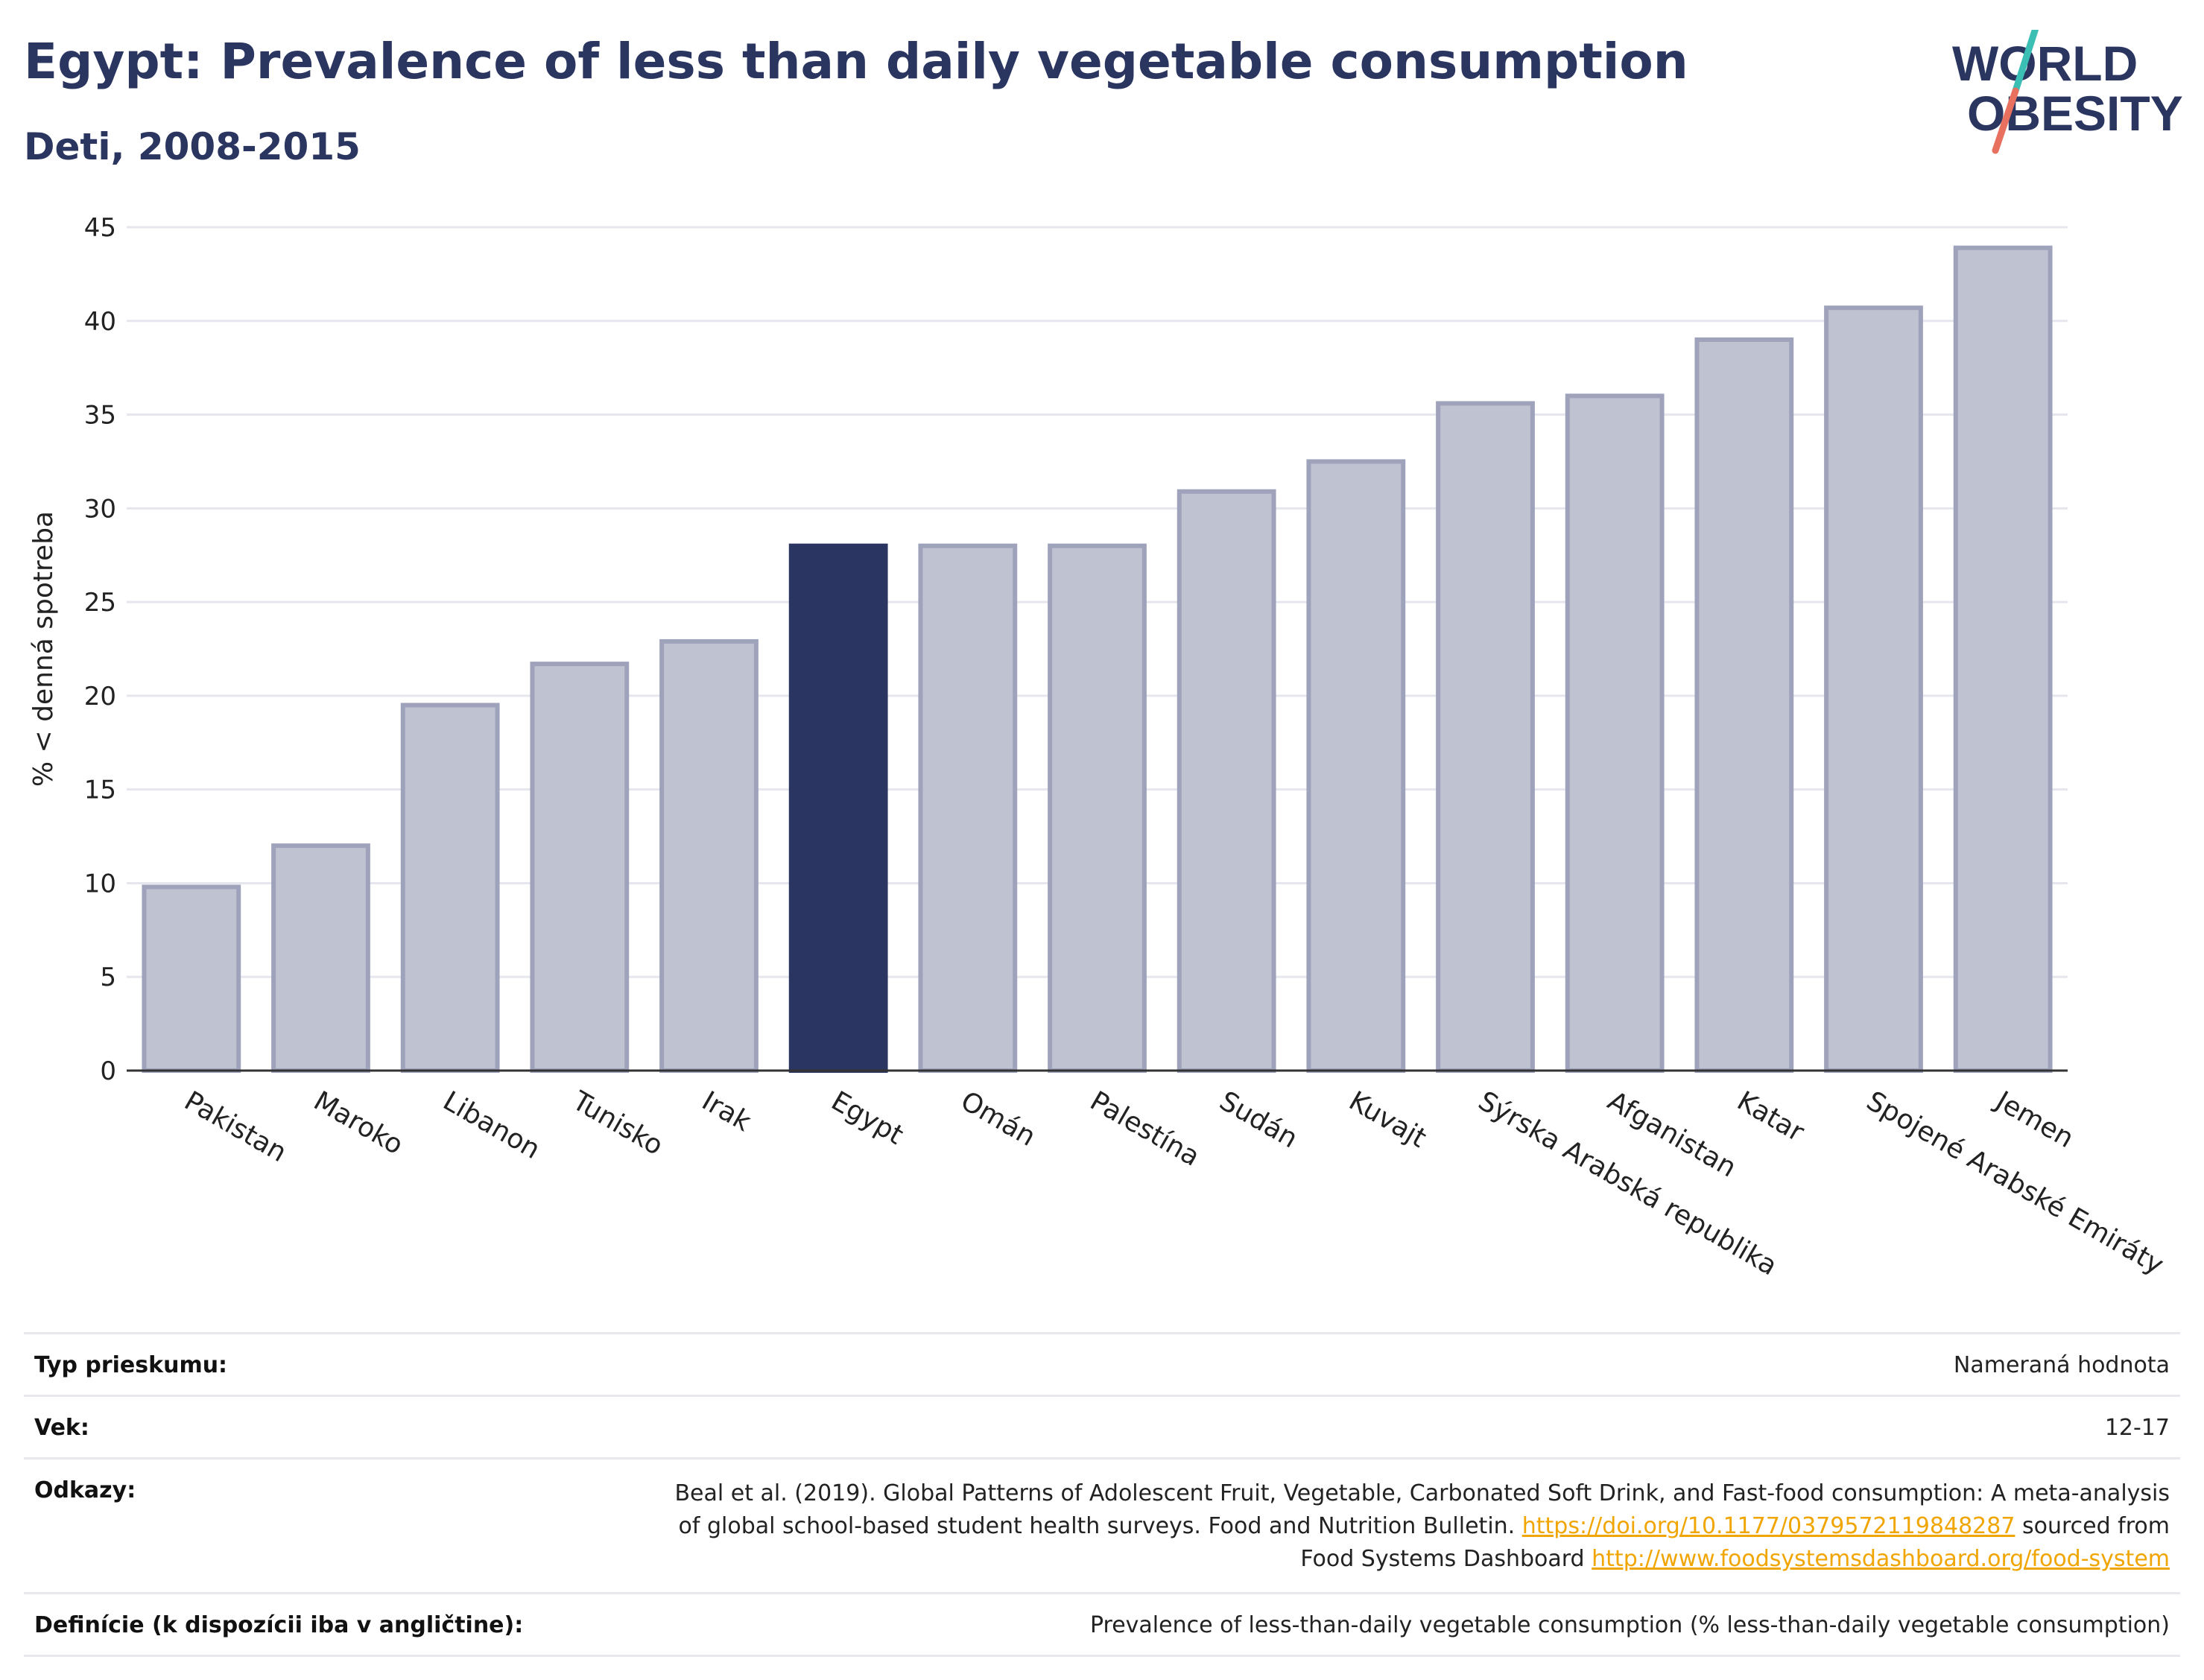 This screenshot has height=1680, width=2204. Describe the element at coordinates (726, 1111) in the screenshot. I see `x-tick-label: Irak` at that location.